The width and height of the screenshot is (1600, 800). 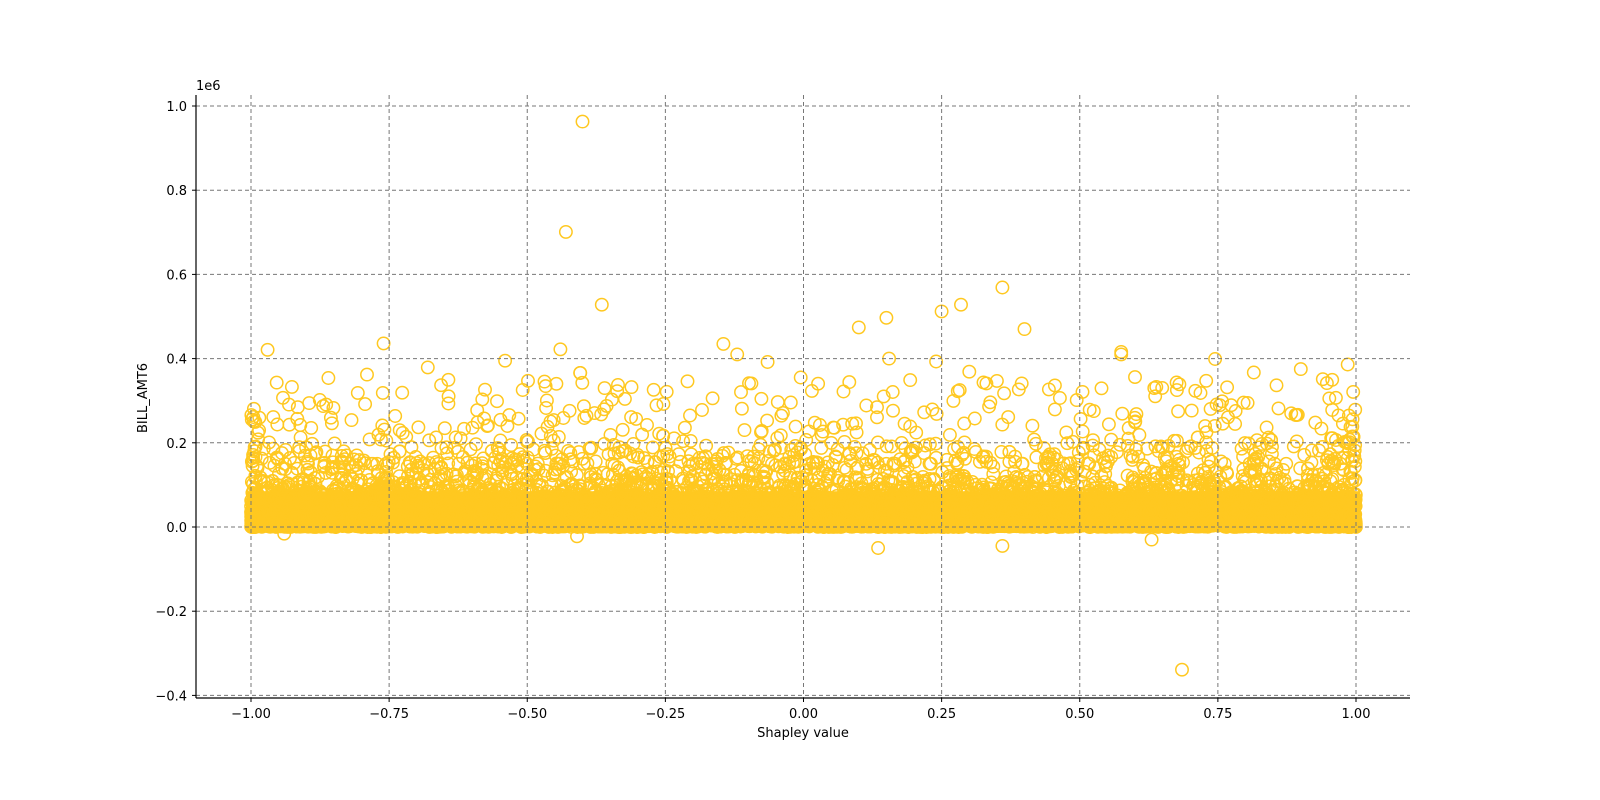 What do you see at coordinates (665, 714) in the screenshot?
I see `x-tick-label: −0.25` at bounding box center [665, 714].